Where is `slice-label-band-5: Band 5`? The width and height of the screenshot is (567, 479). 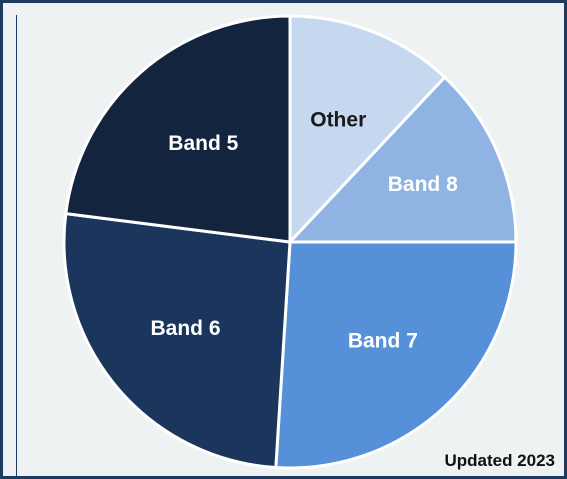
slice-label-band-5: Band 5 is located at coordinates (203, 143).